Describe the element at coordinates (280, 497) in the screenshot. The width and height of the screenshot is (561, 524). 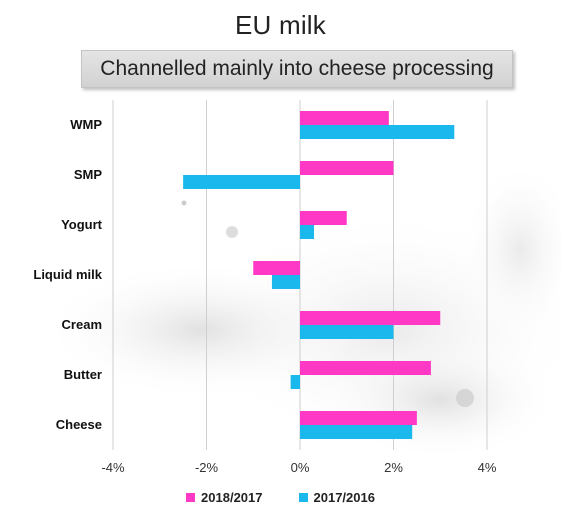
I see `chart-legend: 2018/2017 2017/2016` at that location.